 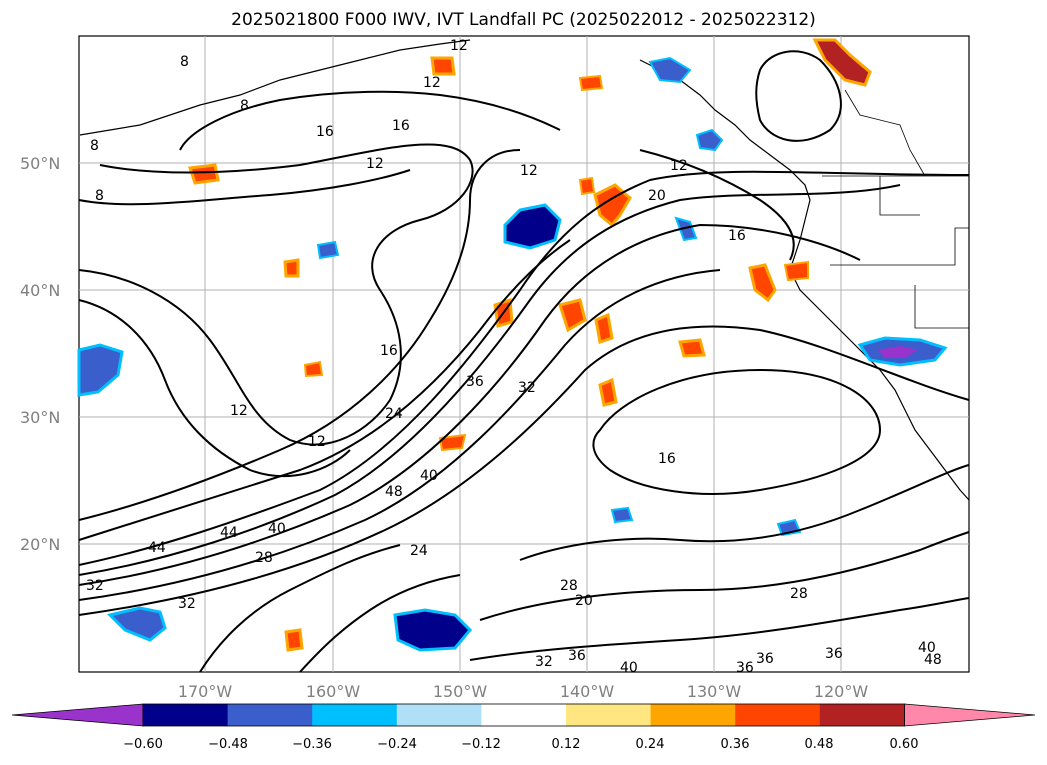 I want to click on colorbar-tick-label: 0.48, so click(x=819, y=744).